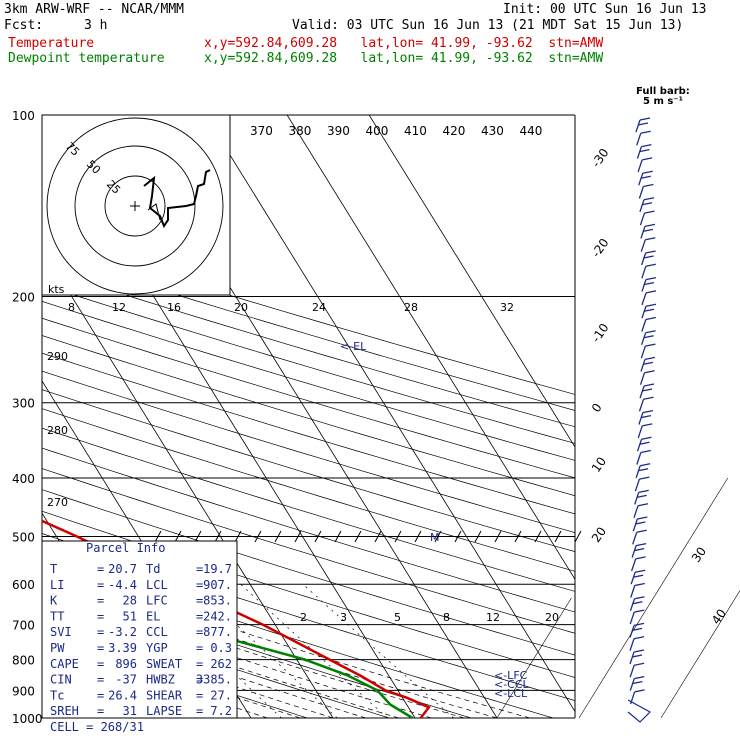  I want to click on pressure-tick-label: 500, so click(23, 537).